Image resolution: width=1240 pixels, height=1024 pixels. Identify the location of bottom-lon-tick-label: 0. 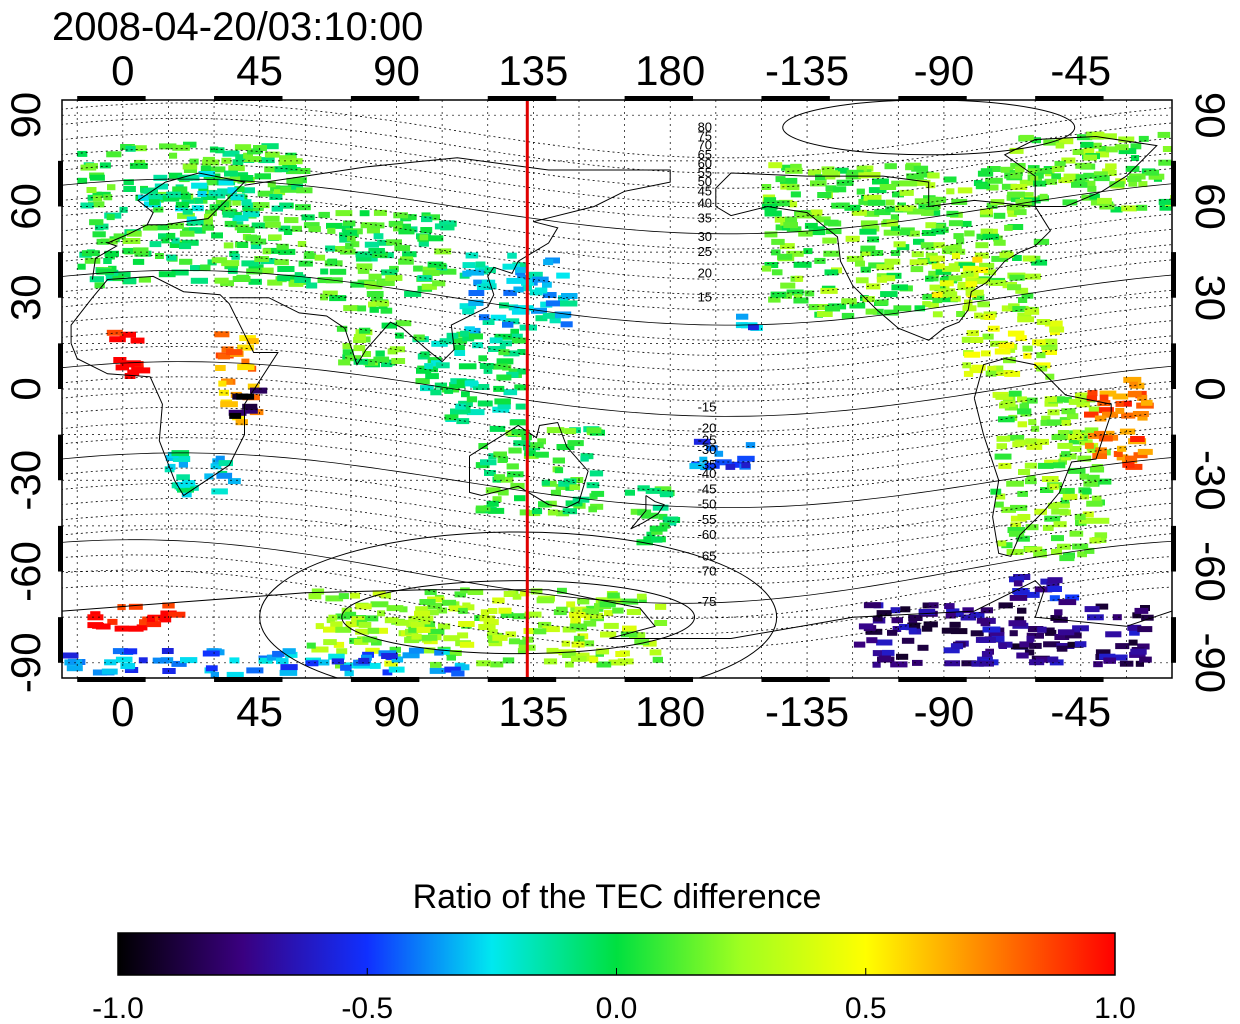
(122, 711).